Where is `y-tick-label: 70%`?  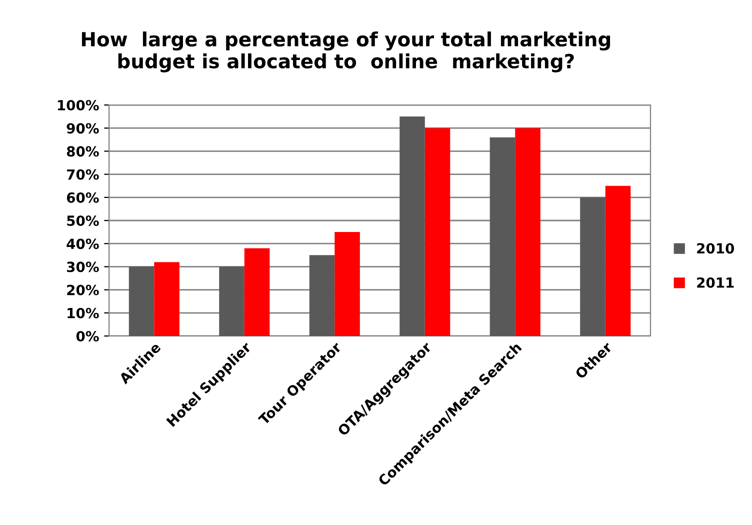 y-tick-label: 70% is located at coordinates (83, 174).